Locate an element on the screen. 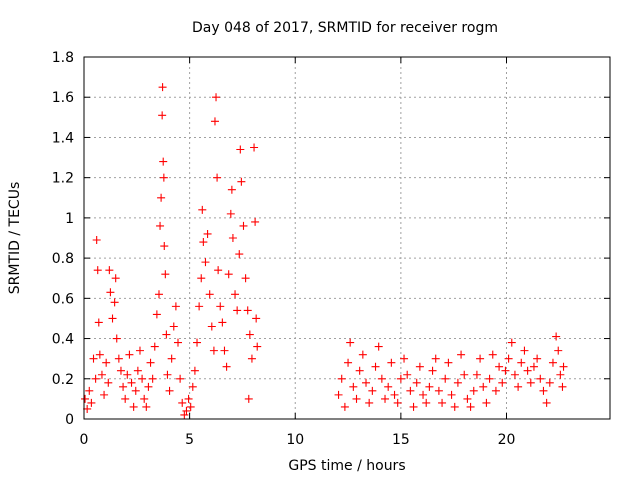 The width and height of the screenshot is (640, 480). y-tick-label: 0 is located at coordinates (69, 420).